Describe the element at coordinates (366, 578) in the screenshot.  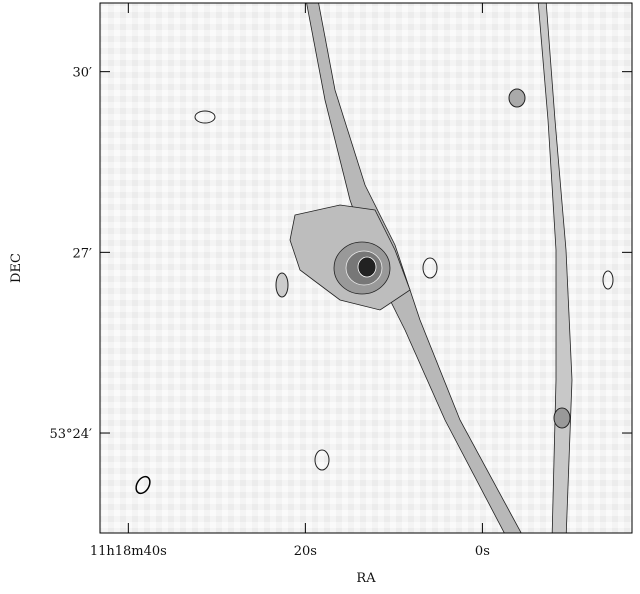
I see `x-axis-label: RA` at that location.